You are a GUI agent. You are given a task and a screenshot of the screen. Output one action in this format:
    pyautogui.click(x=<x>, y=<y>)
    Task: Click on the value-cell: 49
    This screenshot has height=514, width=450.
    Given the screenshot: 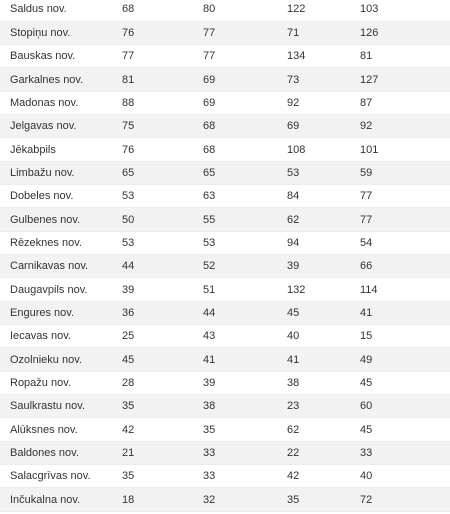 What is the action you would take?
    pyautogui.click(x=405, y=359)
    